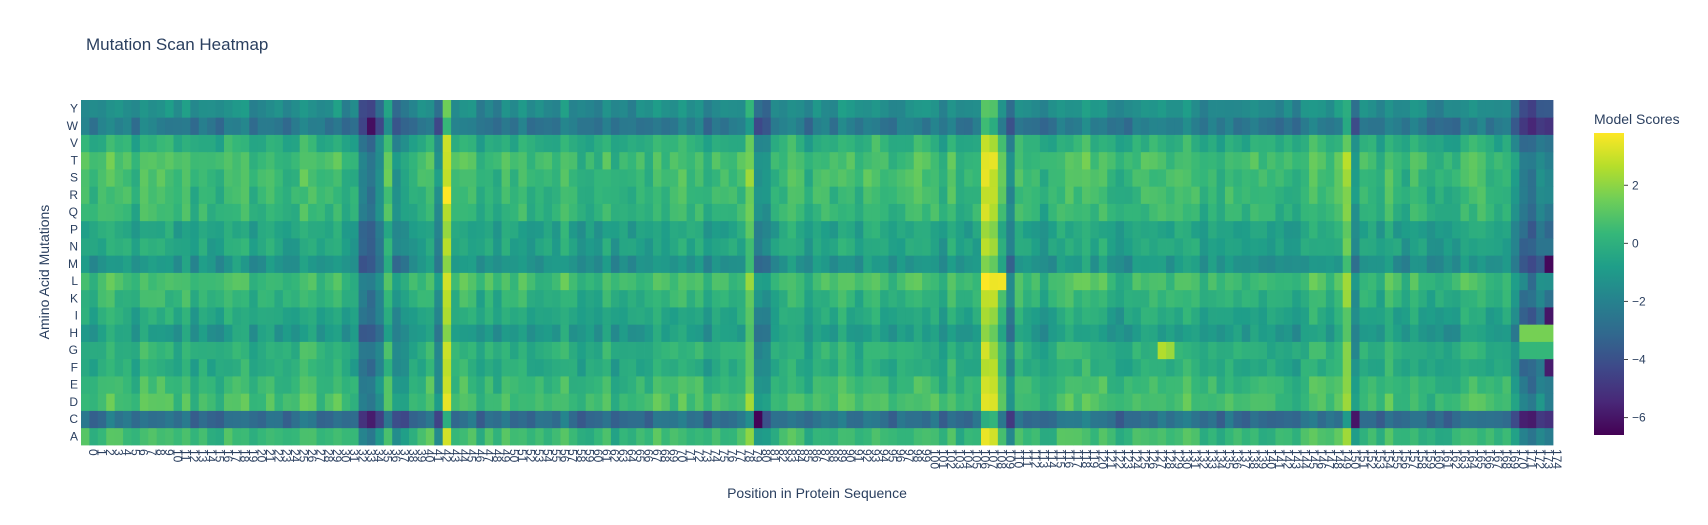 The width and height of the screenshot is (1708, 525). I want to click on colorbar-tick-label: −4, so click(1639, 360).